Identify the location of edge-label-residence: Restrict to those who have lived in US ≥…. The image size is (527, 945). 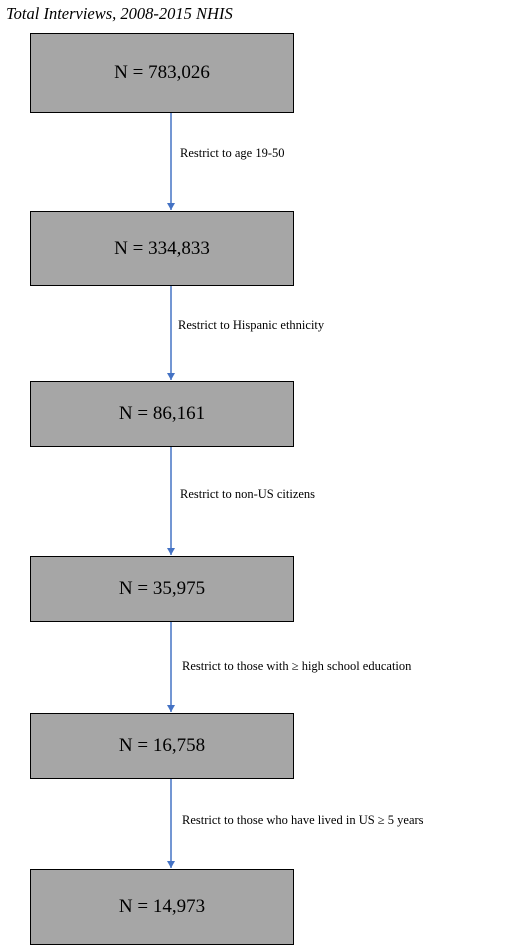
(303, 820).